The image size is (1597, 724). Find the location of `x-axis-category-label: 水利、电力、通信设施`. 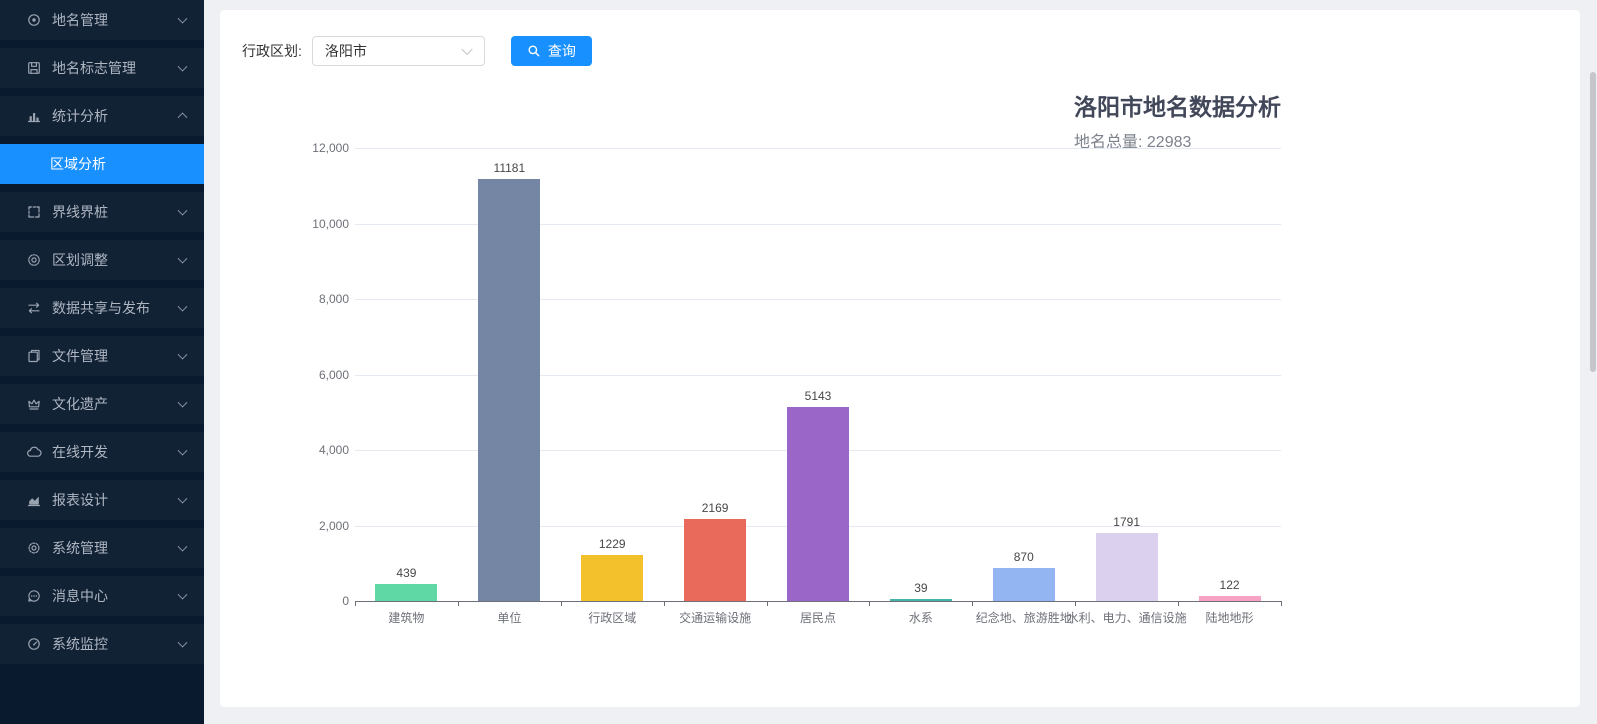

x-axis-category-label: 水利、电力、通信设施 is located at coordinates (1126, 618).